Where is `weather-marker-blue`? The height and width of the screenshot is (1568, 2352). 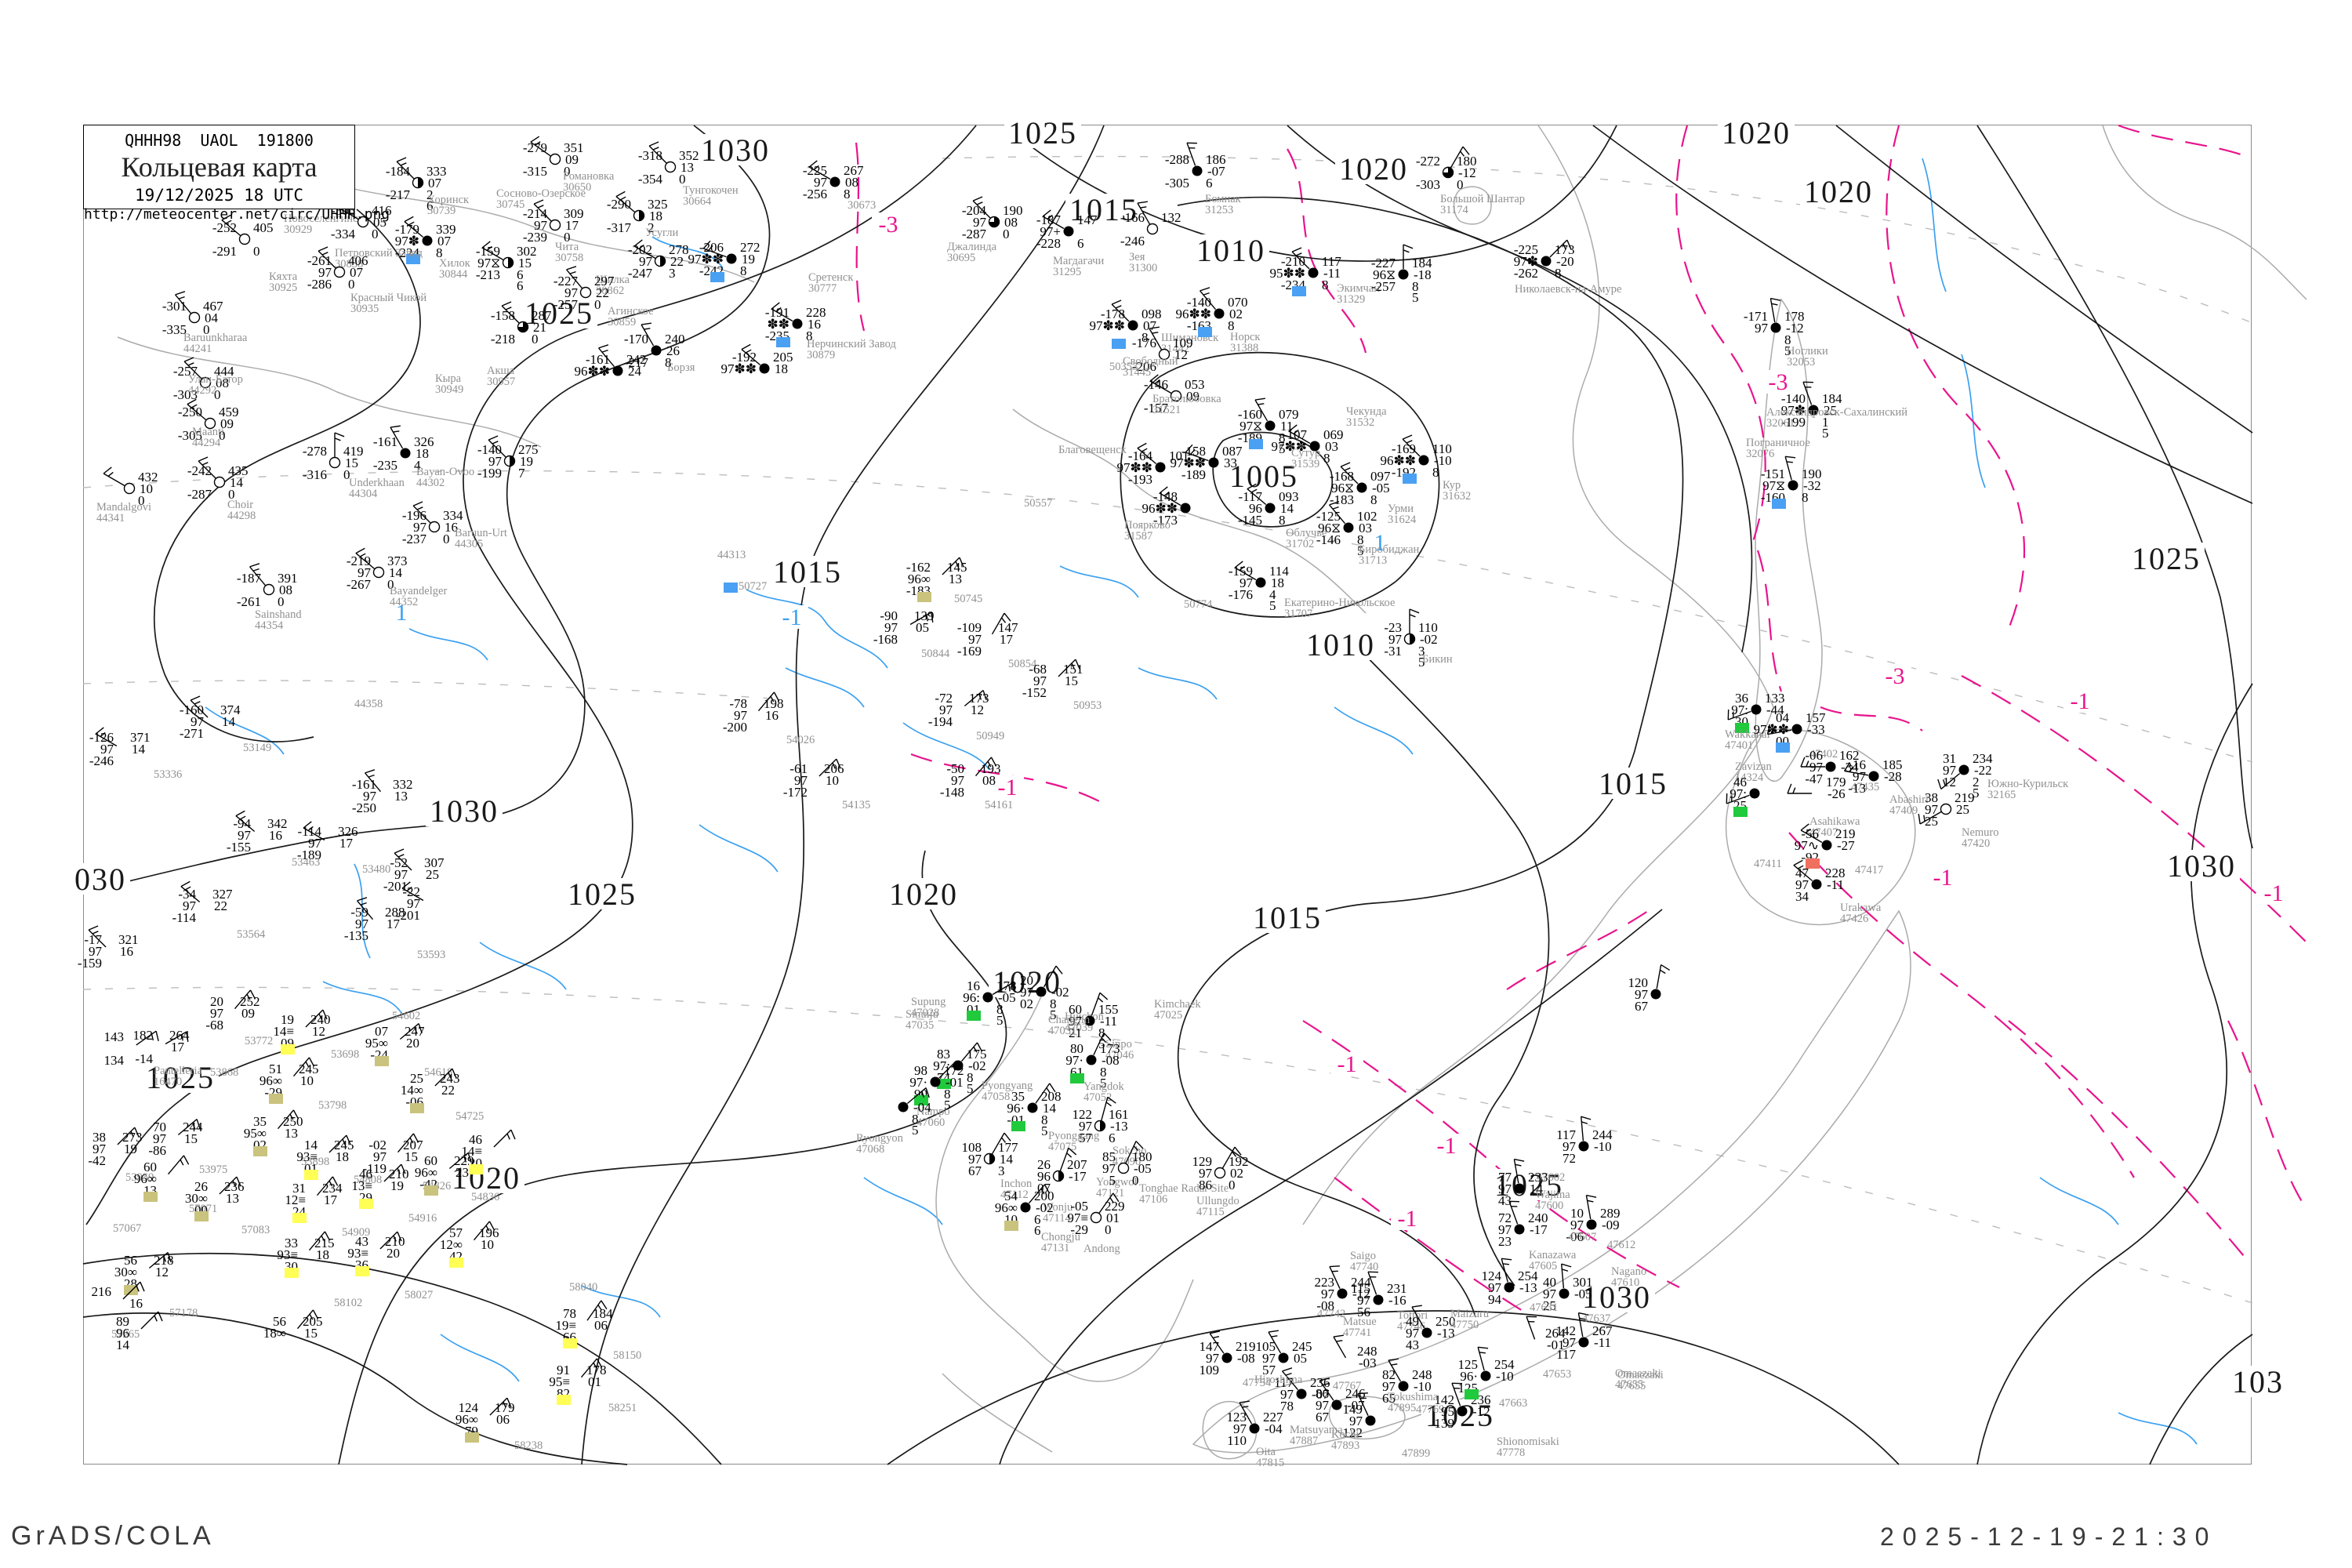 weather-marker-blue is located at coordinates (731, 588).